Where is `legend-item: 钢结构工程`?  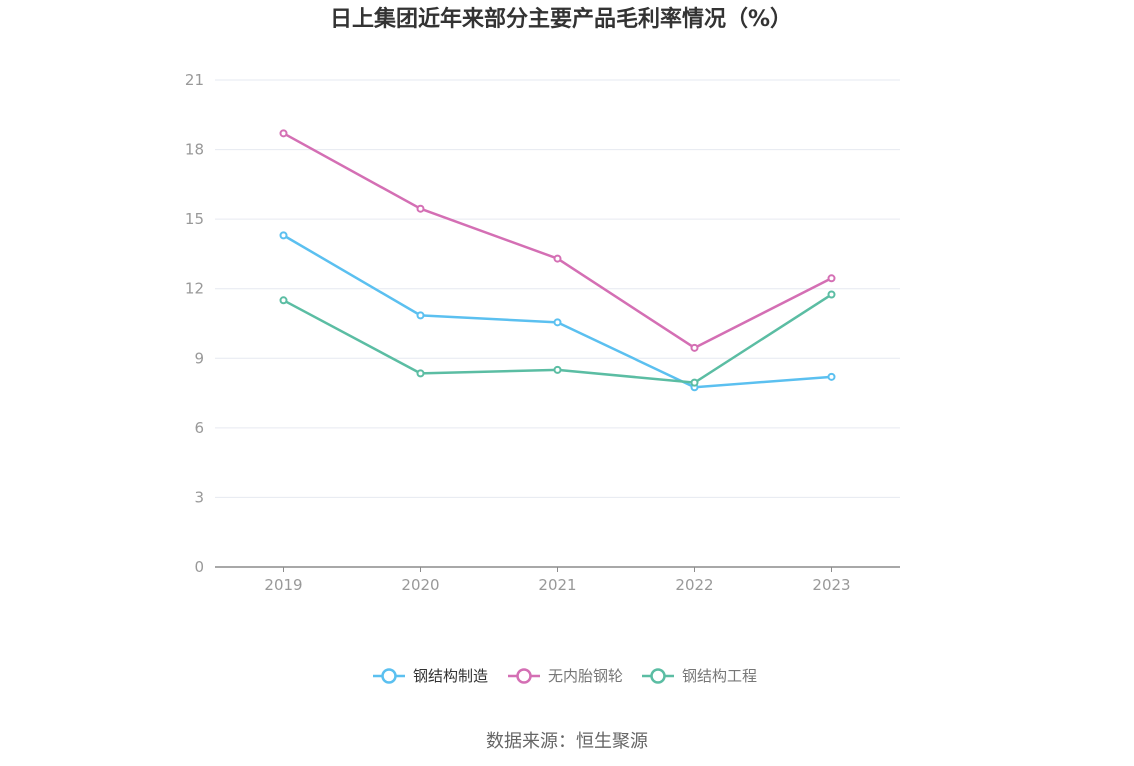 legend-item: 钢结构工程 is located at coordinates (699, 676).